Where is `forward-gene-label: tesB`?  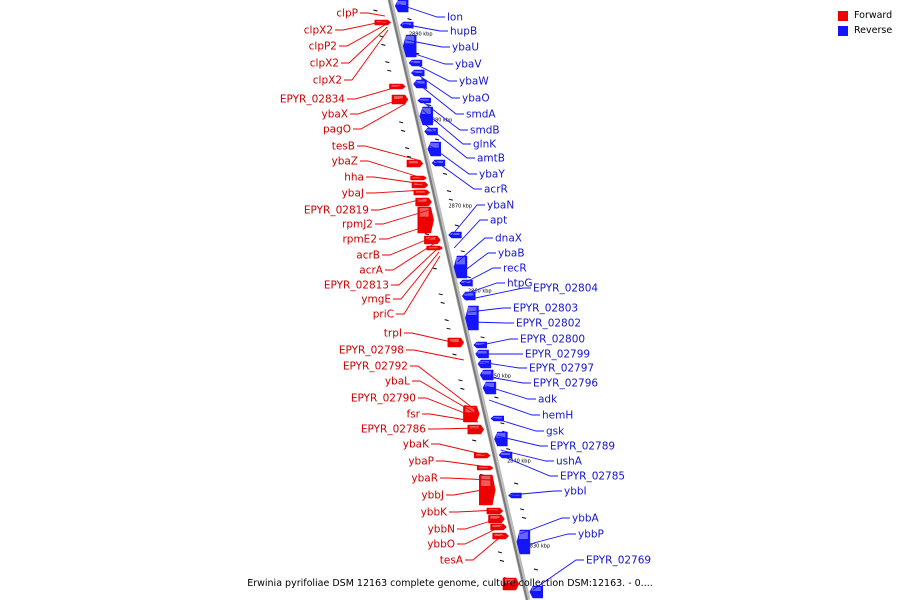
forward-gene-label: tesB is located at coordinates (343, 147).